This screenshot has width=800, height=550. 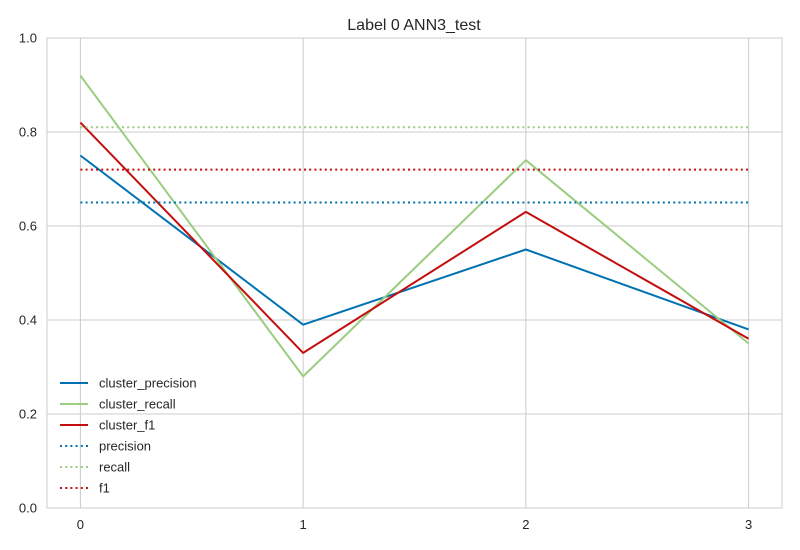 What do you see at coordinates (28, 132) in the screenshot?
I see `y-tick-label: 0.8` at bounding box center [28, 132].